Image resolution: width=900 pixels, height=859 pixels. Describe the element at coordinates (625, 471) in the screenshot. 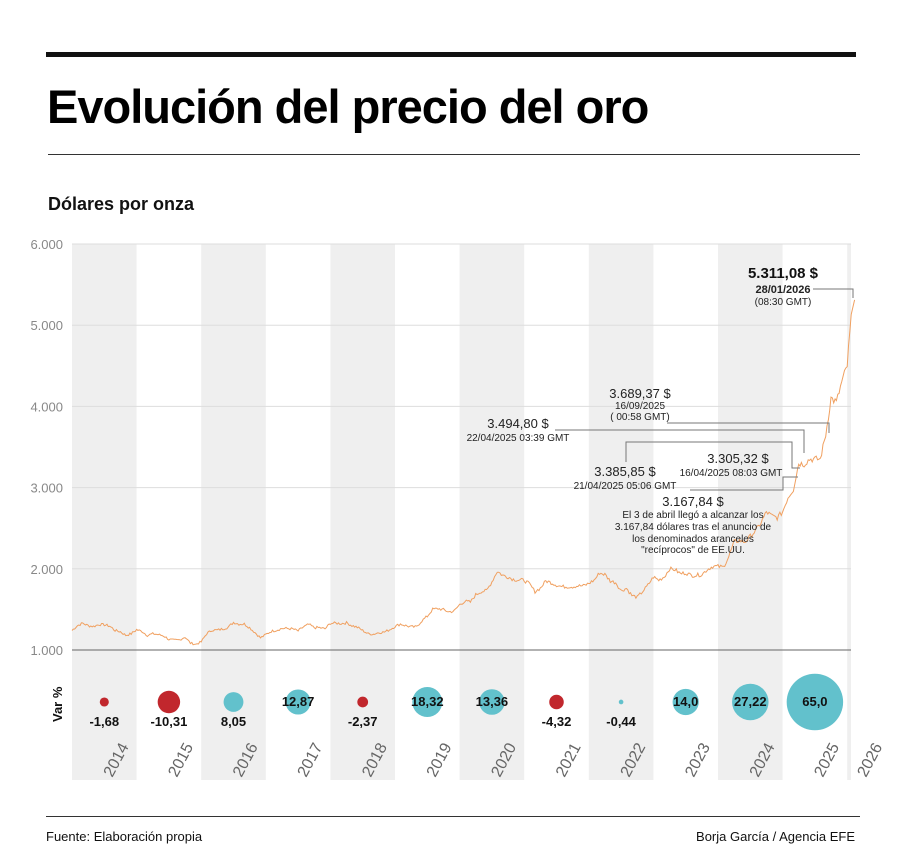

I see `annotation-value: 3.385,85 $` at that location.